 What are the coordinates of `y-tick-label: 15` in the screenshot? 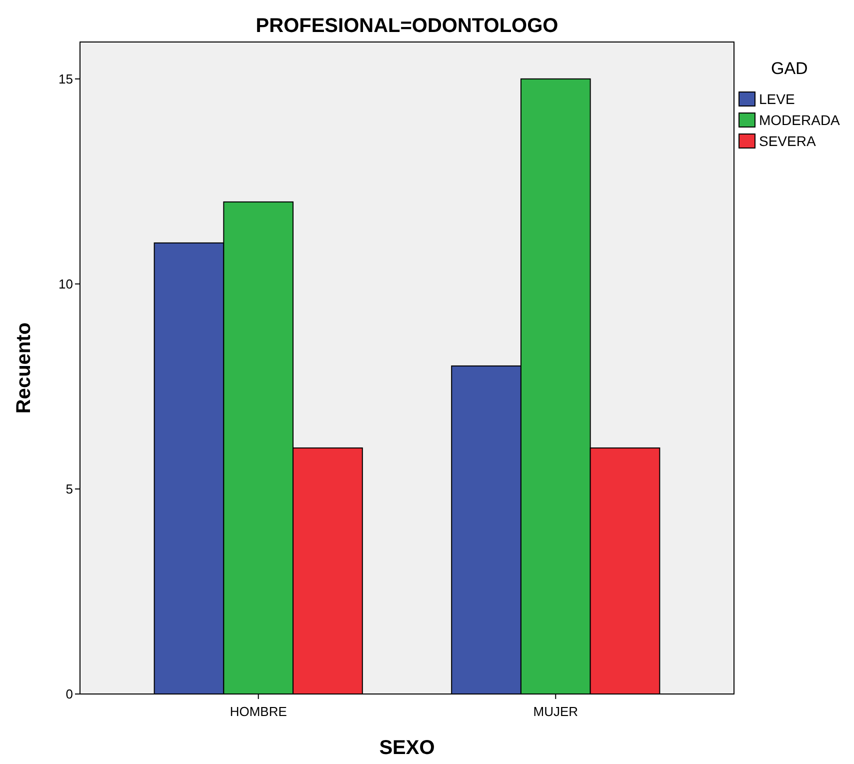 It's located at (65, 78).